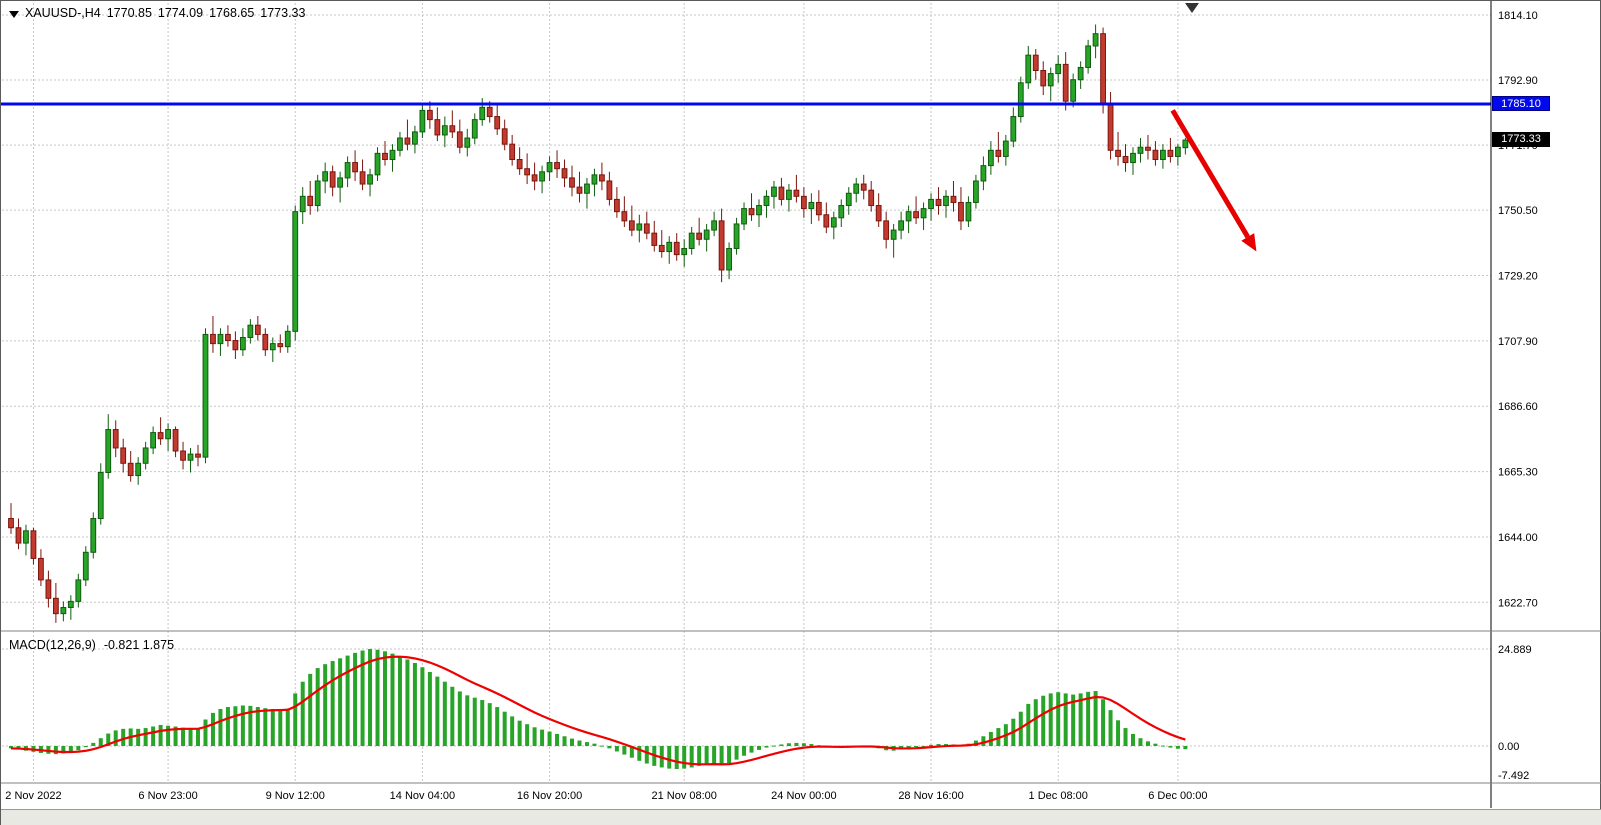 This screenshot has height=825, width=1601. I want to click on time-axis-label: 14 Nov 04:00, so click(422, 796).